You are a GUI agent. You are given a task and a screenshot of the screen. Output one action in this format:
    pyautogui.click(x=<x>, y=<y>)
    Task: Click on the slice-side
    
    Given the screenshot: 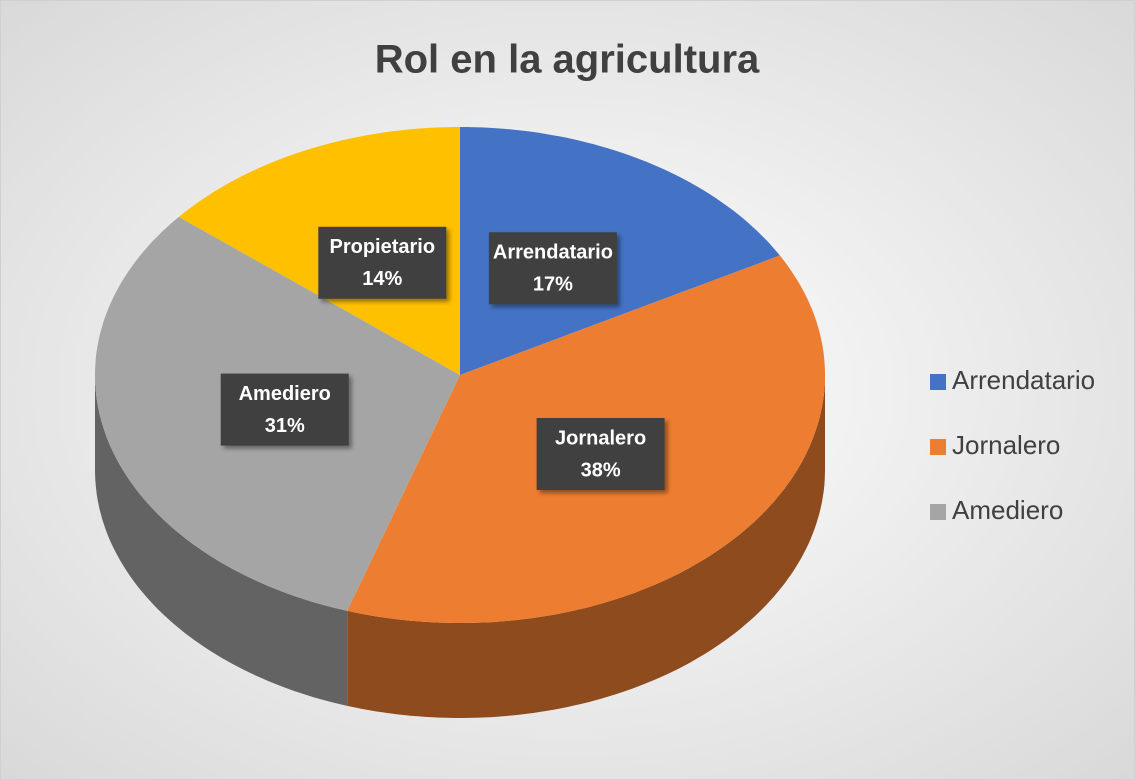 What is the action you would take?
    pyautogui.click(x=221, y=540)
    